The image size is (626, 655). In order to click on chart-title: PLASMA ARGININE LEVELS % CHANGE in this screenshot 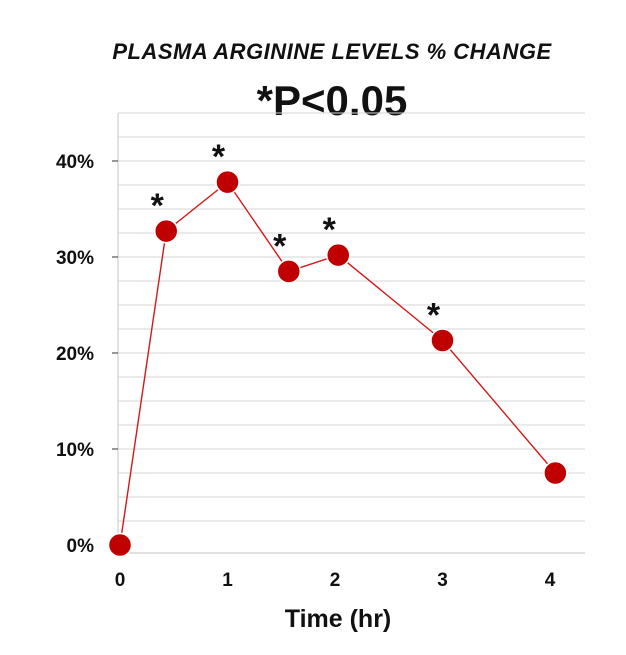, I will do `click(332, 51)`.